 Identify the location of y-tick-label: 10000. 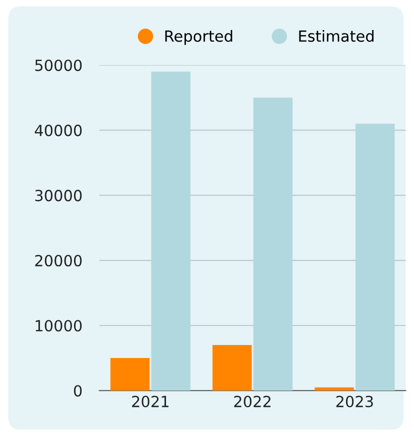
(59, 326).